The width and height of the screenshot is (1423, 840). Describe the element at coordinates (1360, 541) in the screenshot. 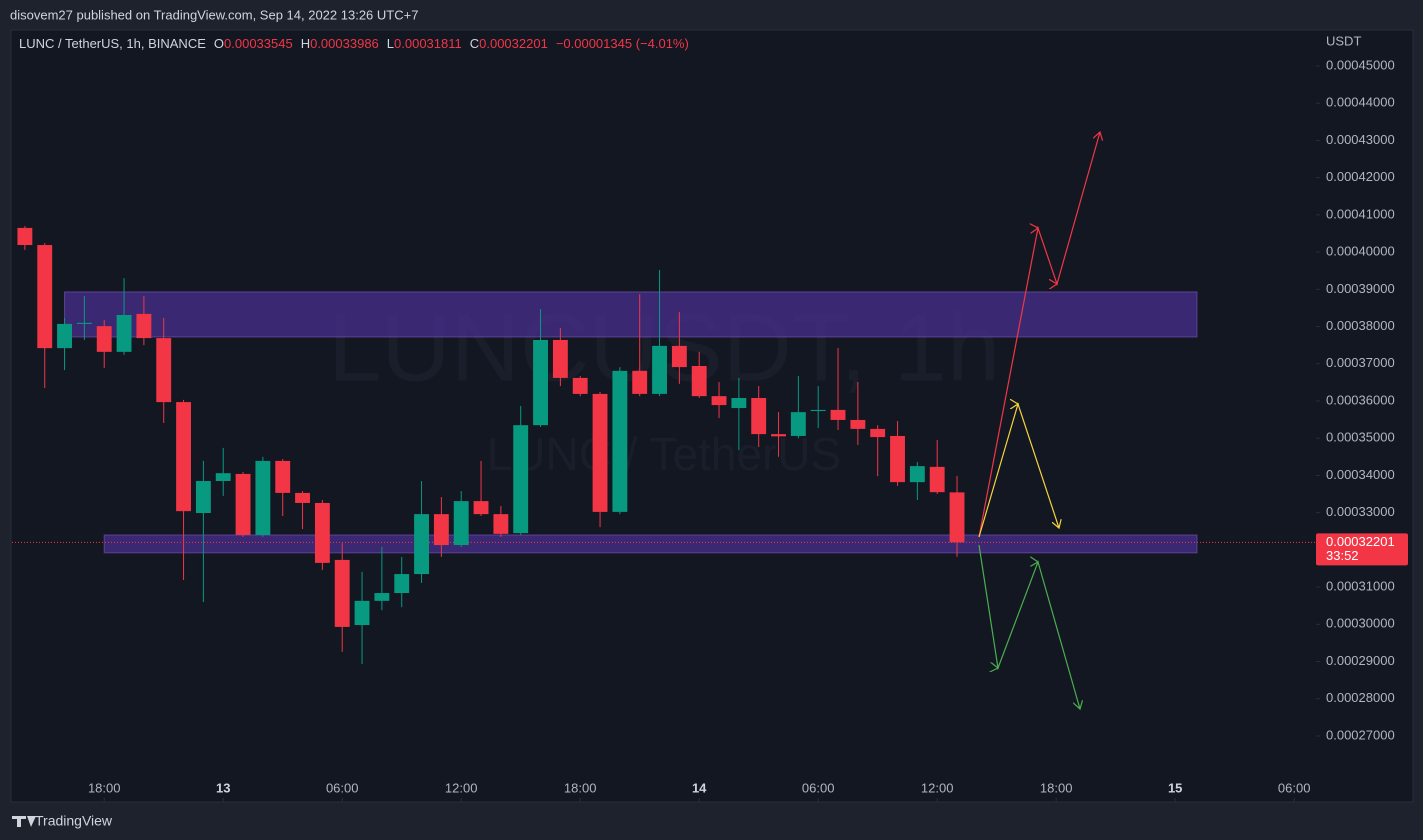

I see `last-price-label: 0.00032201` at that location.